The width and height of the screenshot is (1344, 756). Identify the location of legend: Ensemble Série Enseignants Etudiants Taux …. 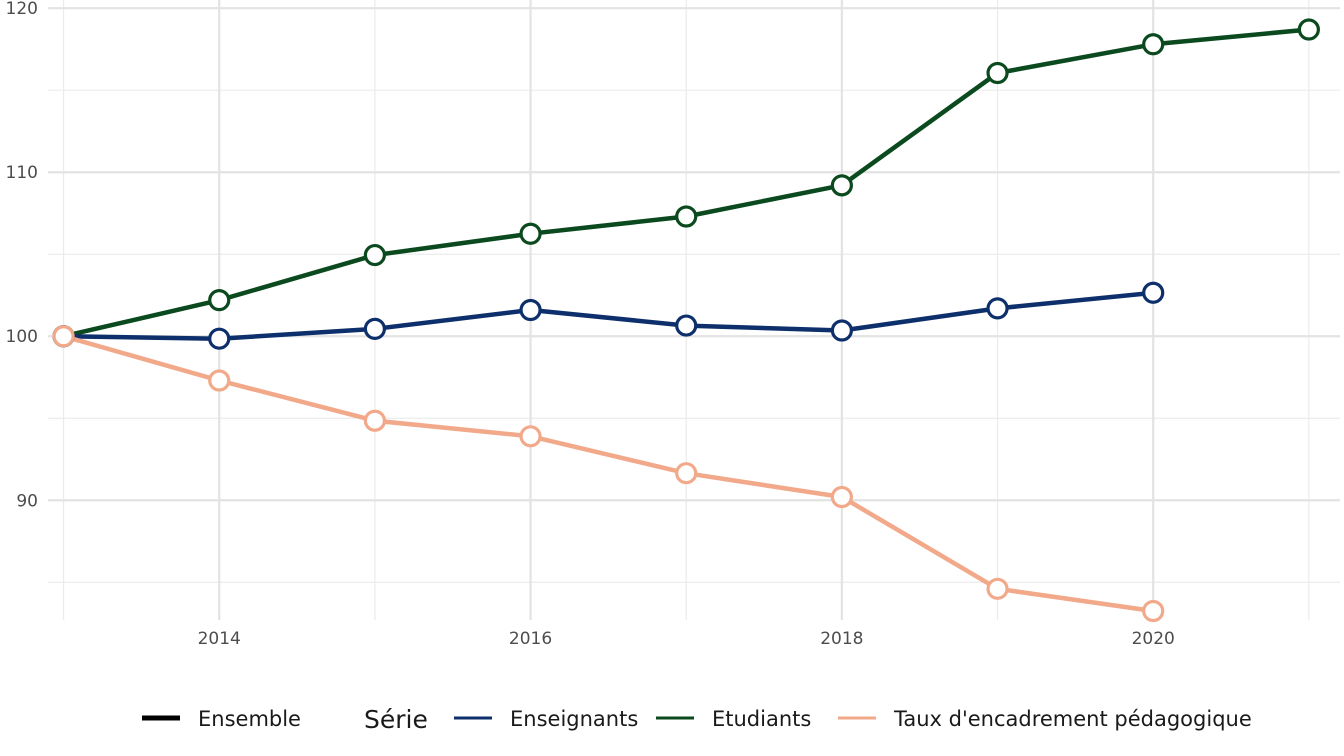
(697, 719).